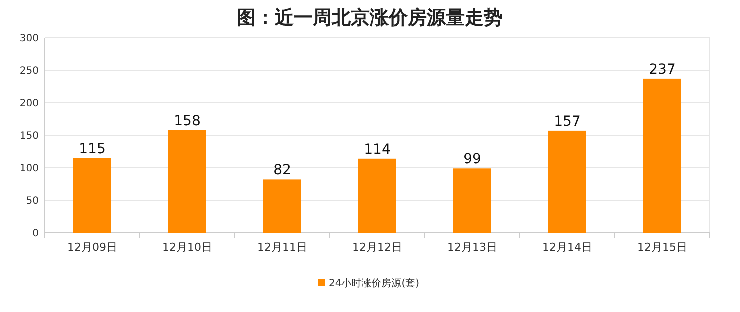 This screenshot has width=740, height=312. I want to click on legend-label: 24小时涨价房源(套), so click(374, 284).